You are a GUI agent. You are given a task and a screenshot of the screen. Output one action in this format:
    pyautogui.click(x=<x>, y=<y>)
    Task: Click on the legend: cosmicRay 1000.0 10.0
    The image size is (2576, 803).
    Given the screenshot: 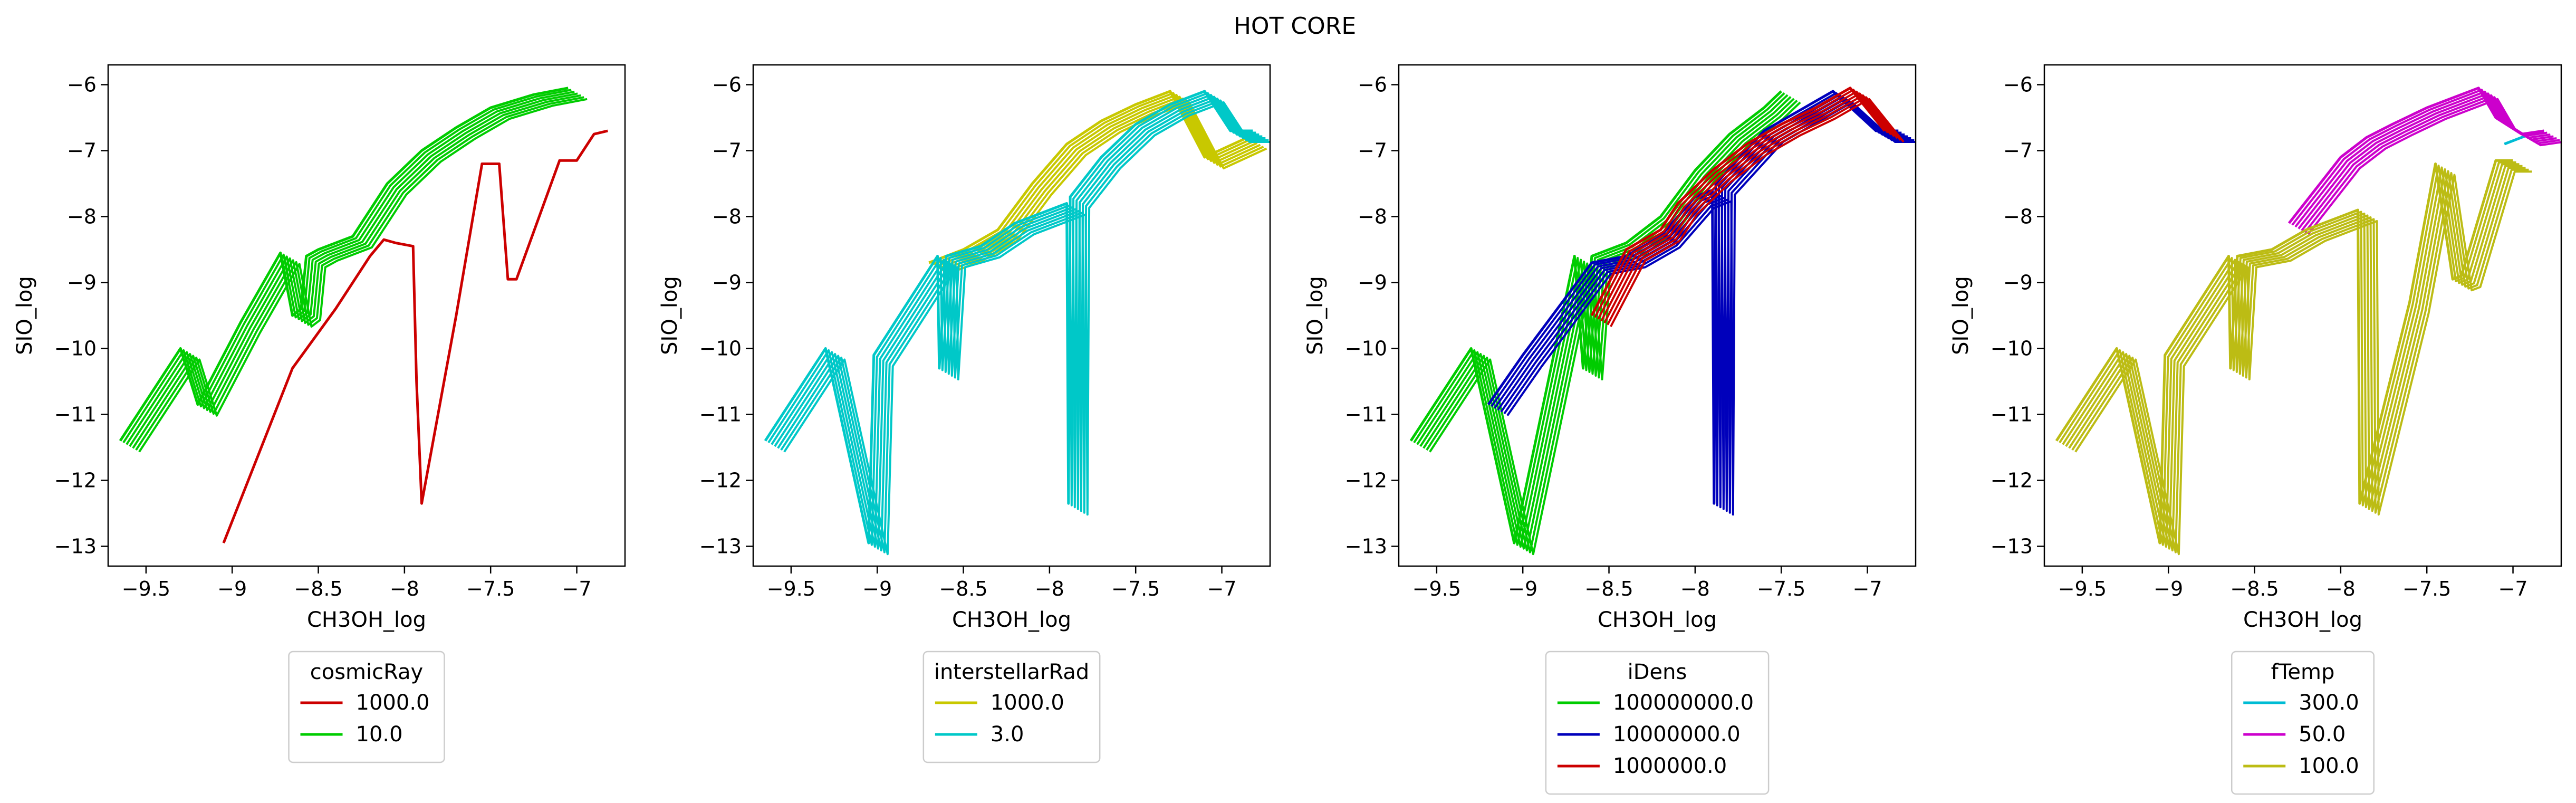 What is the action you would take?
    pyautogui.click(x=367, y=707)
    